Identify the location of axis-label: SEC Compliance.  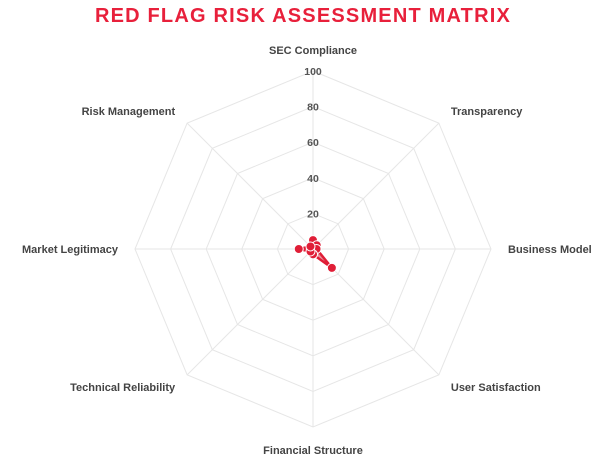
(313, 51).